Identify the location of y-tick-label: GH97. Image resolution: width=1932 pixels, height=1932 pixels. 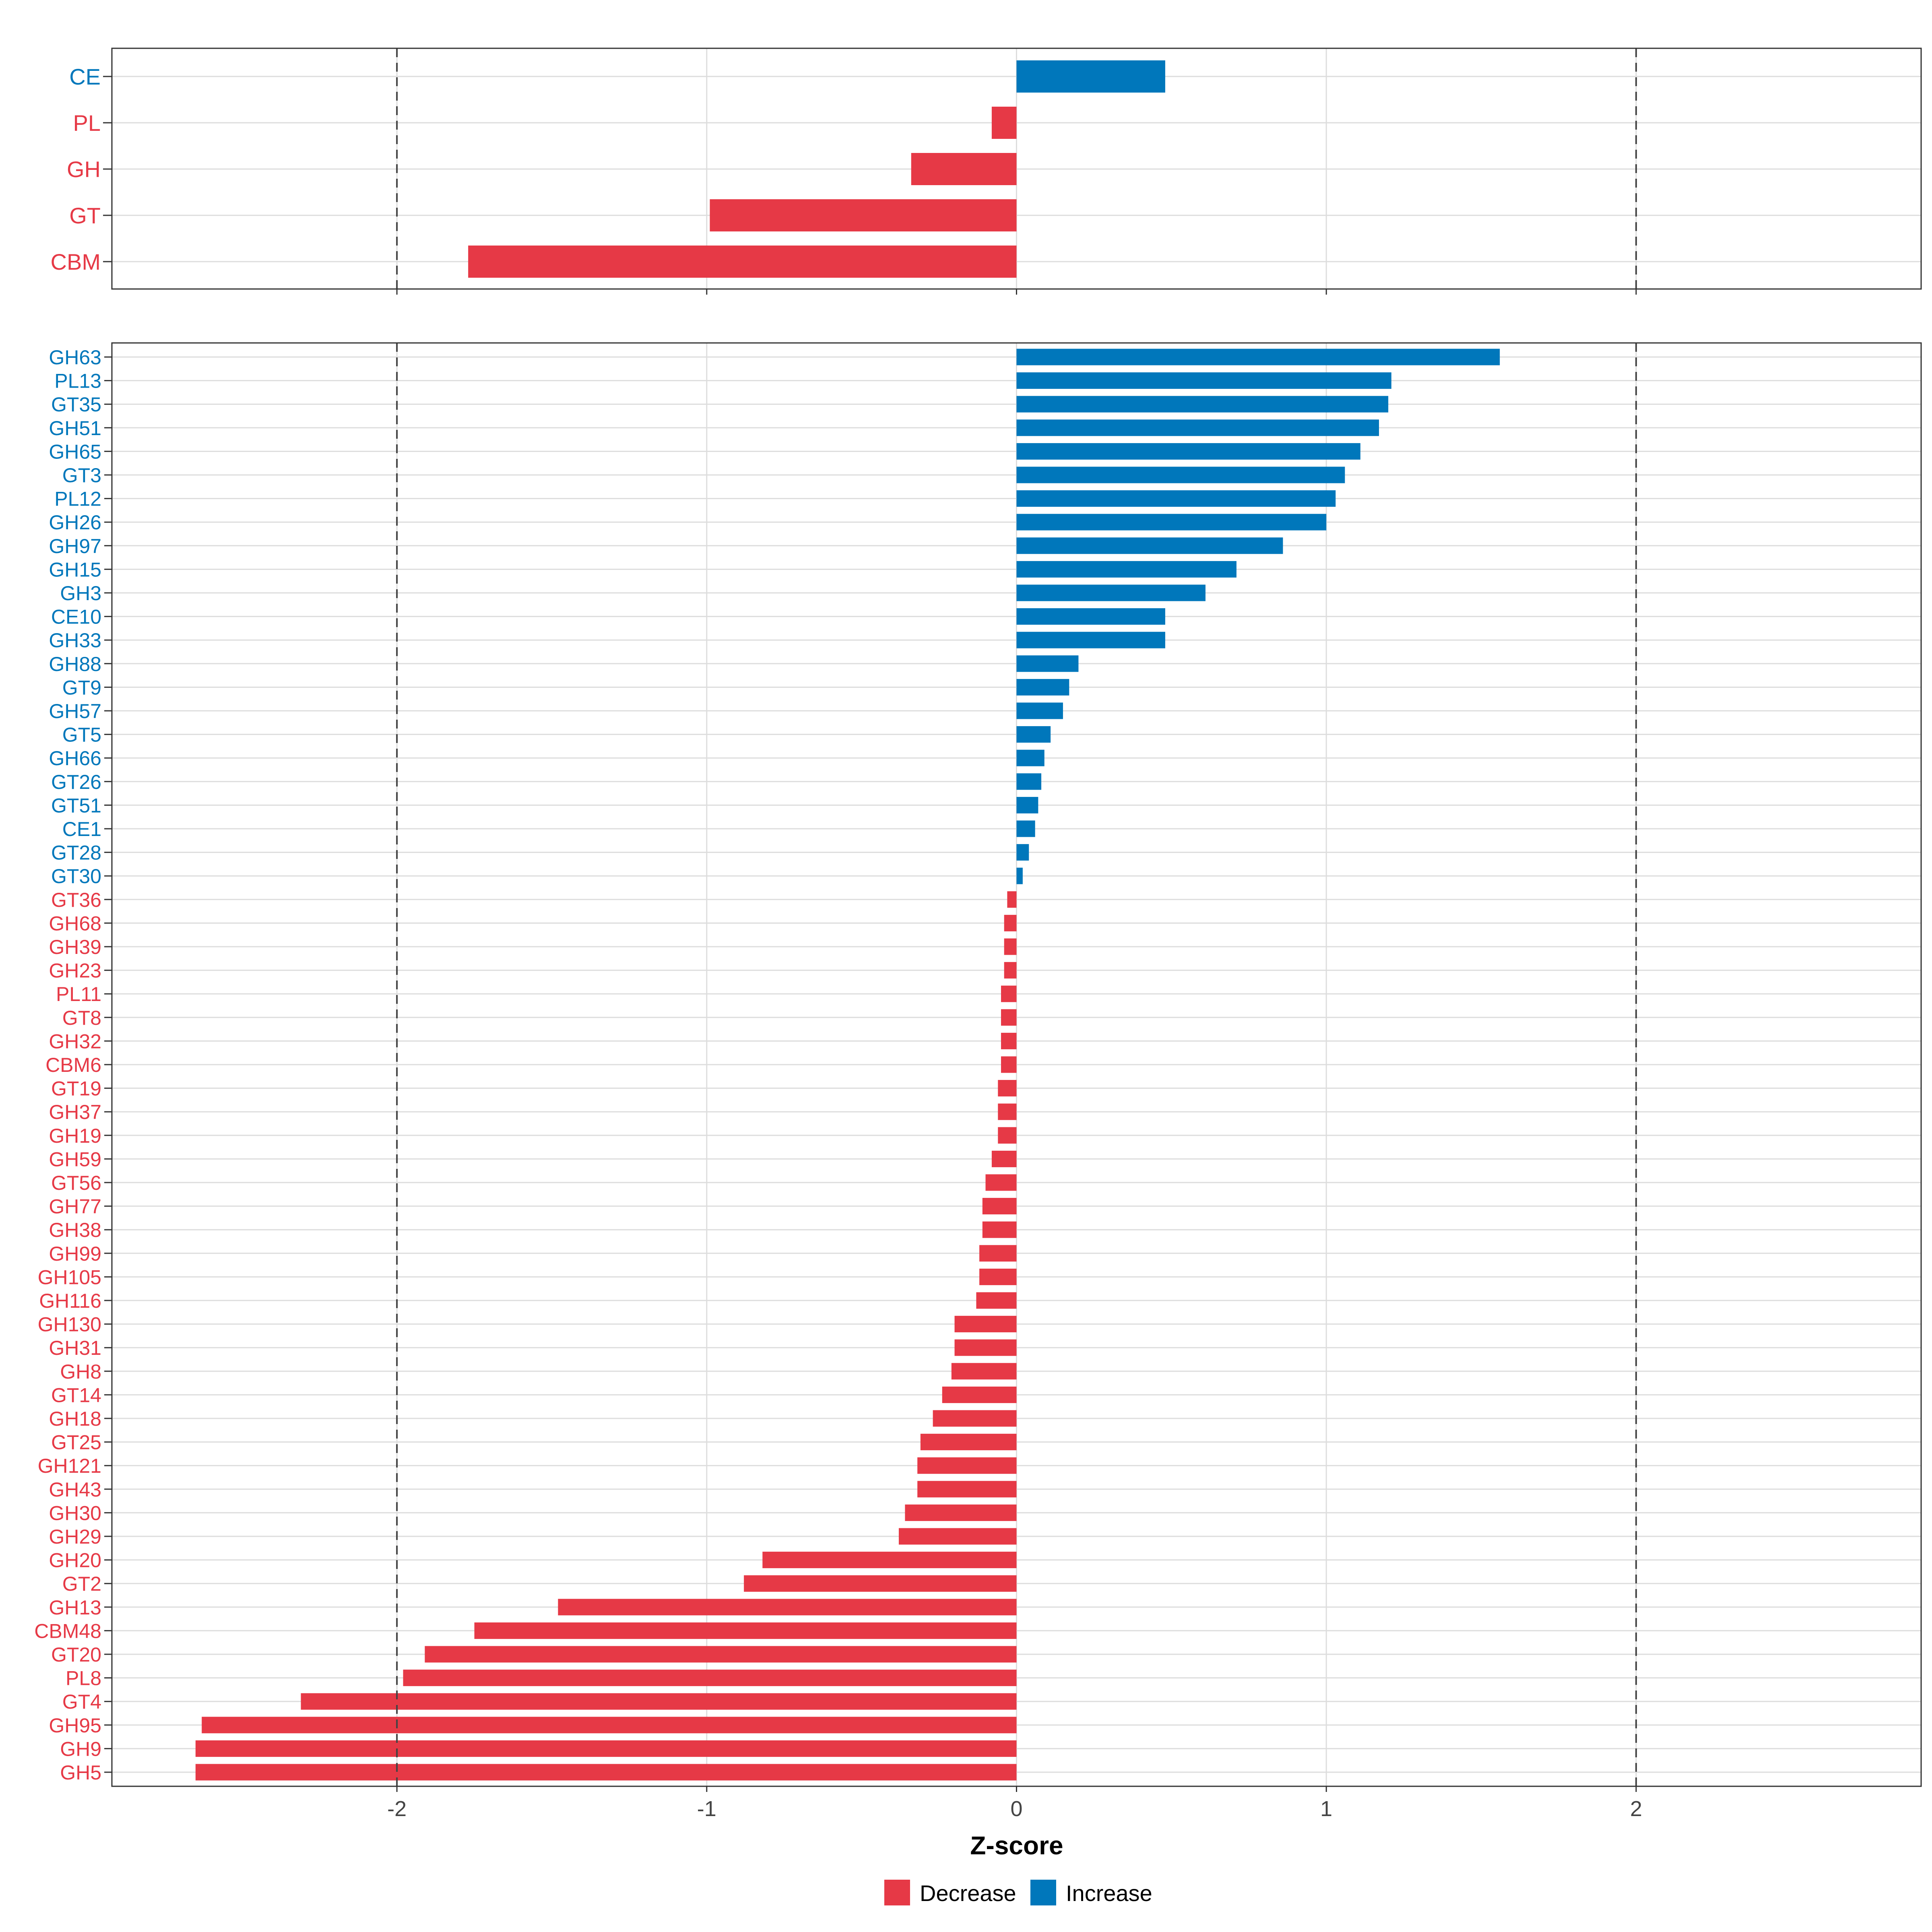
(75, 546).